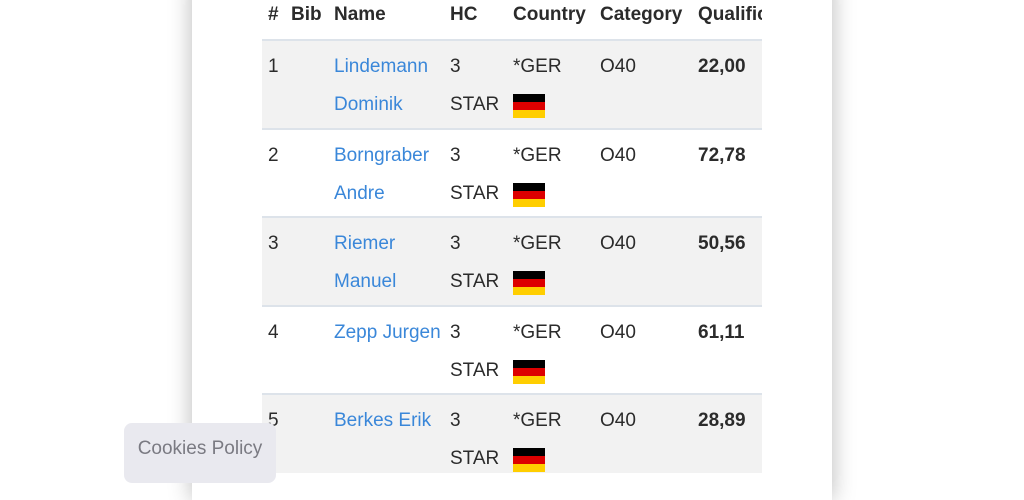 Image resolution: width=1024 pixels, height=500 pixels. Describe the element at coordinates (512, 349) in the screenshot. I see `table-row: 4 Zepp Jurgen 3 STAR *GER O40 61,11` at that location.